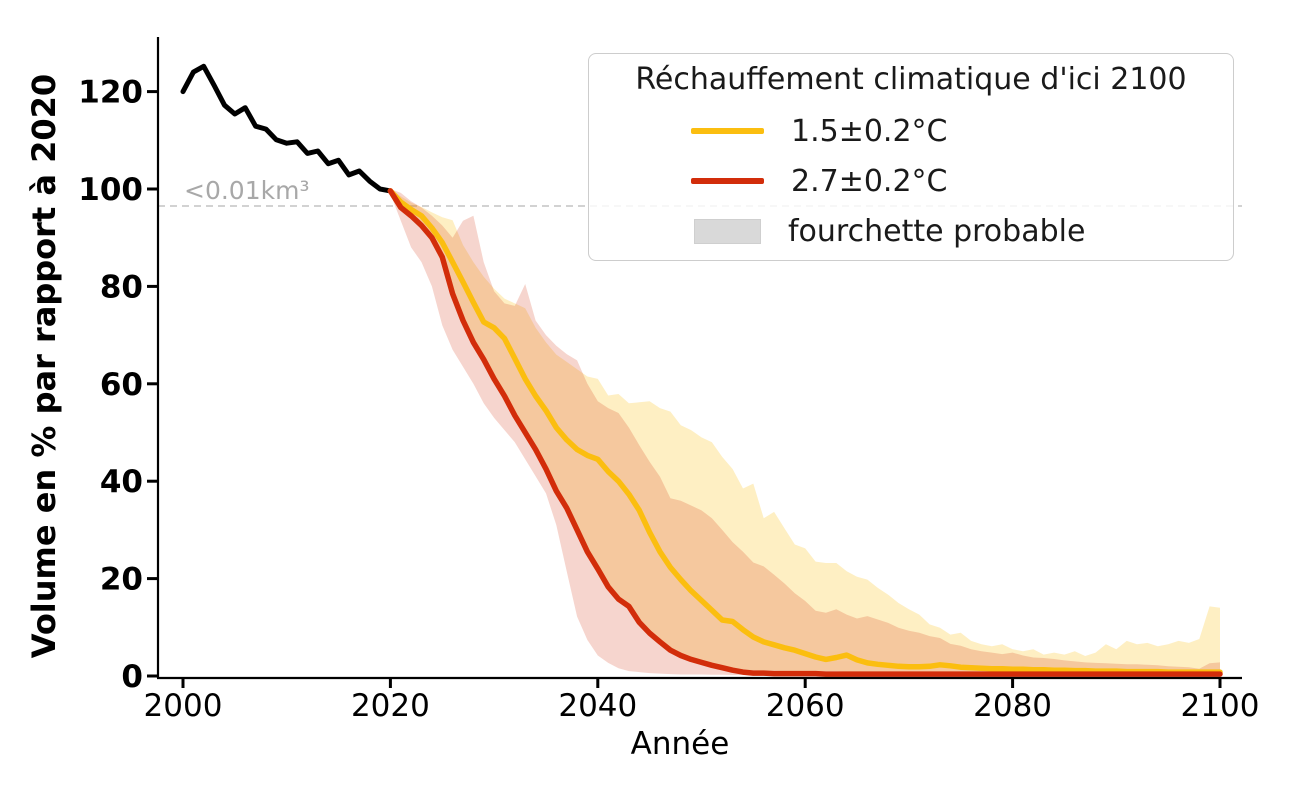 The width and height of the screenshot is (1300, 800). I want to click on threshold-annotation: <0.01km³, so click(247, 190).